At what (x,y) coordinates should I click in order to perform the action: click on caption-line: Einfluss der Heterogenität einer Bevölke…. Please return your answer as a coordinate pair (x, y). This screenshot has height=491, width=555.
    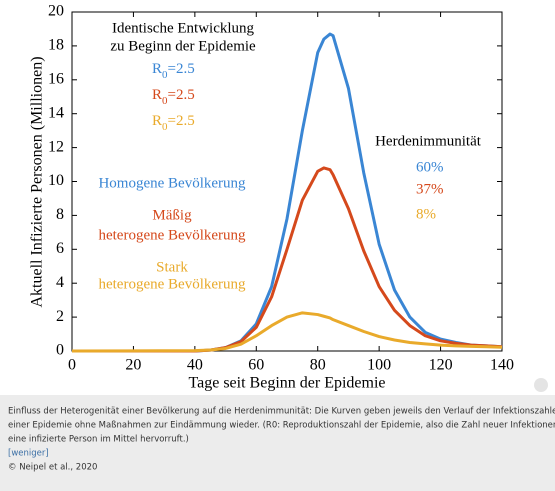
    Looking at the image, I should click on (281, 412).